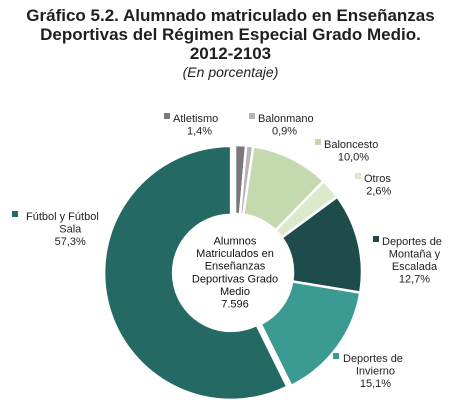  What do you see at coordinates (235, 267) in the screenshot?
I see `center-text: Enseñanzas` at bounding box center [235, 267].